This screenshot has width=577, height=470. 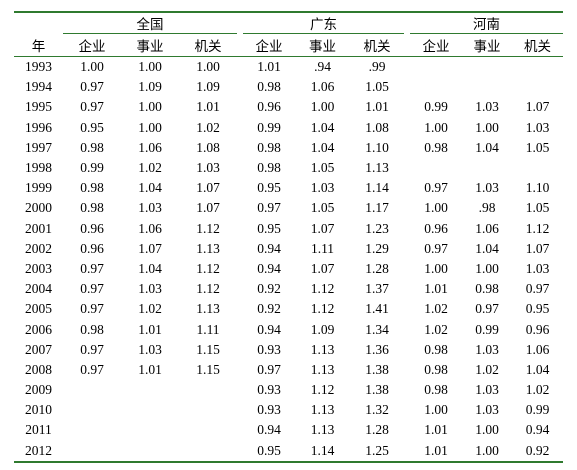 I want to click on value-cell: 0.93, so click(x=269, y=390).